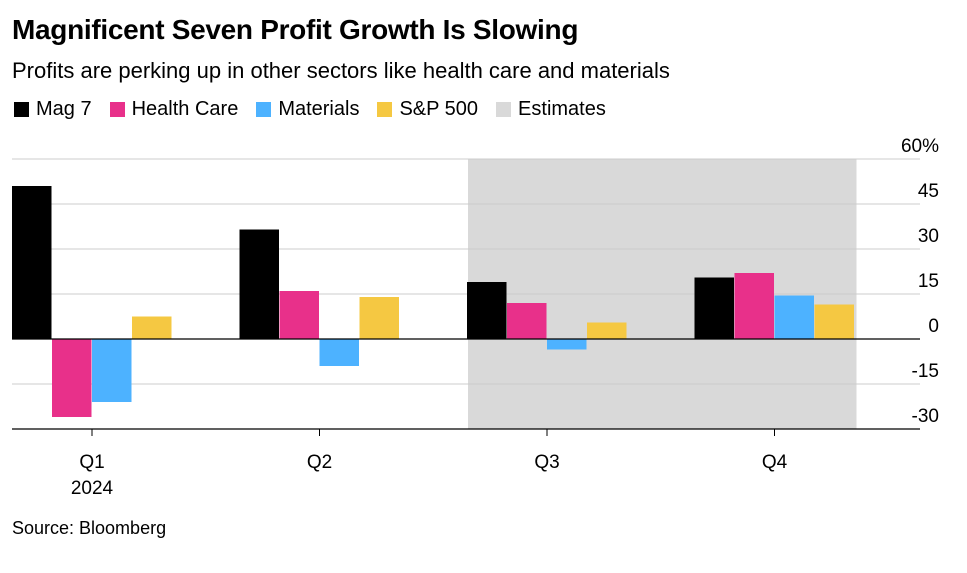 Image resolution: width=967 pixels, height=573 pixels. I want to click on bar-materials-q1, so click(112, 370).